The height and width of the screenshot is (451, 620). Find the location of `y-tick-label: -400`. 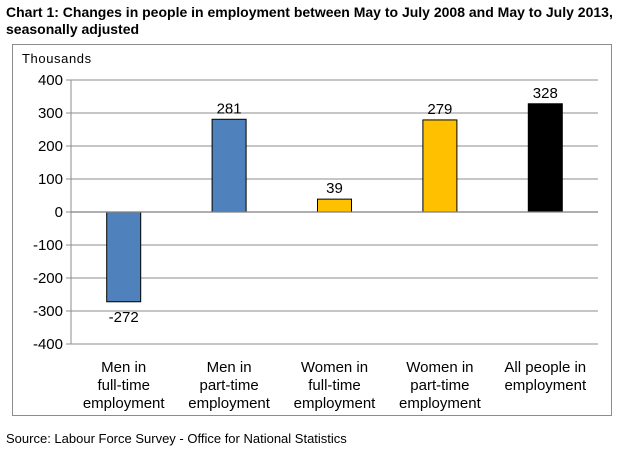

y-tick-label: -400 is located at coordinates (48, 344).